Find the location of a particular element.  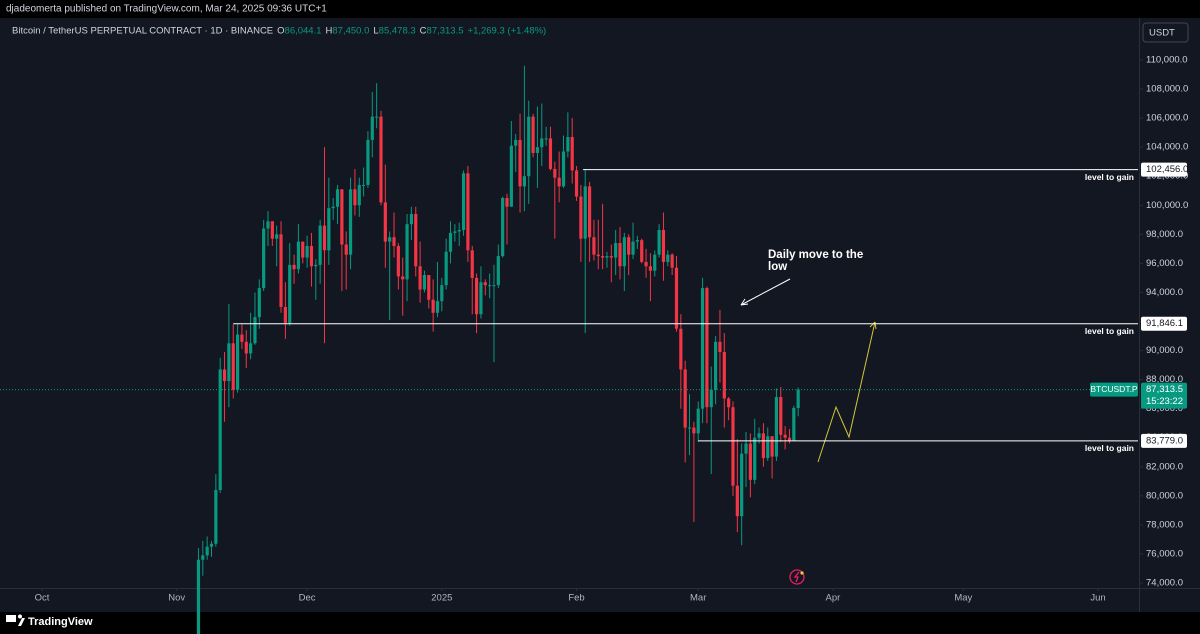

event-icon-bolt is located at coordinates (796, 577).